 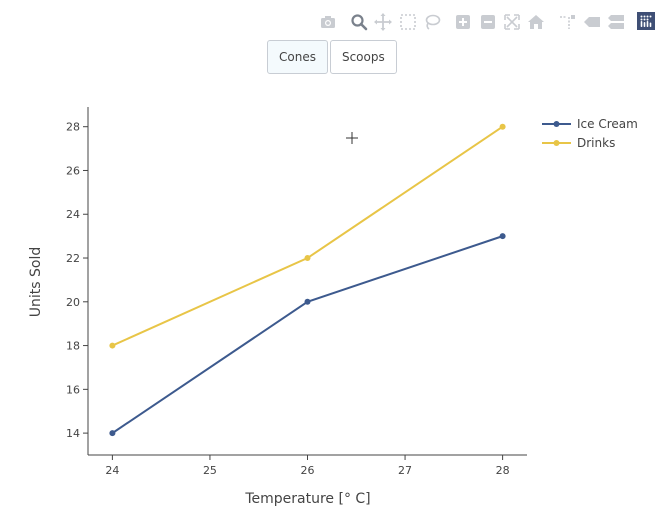 I want to click on x-tick-label: 27, so click(x=405, y=470).